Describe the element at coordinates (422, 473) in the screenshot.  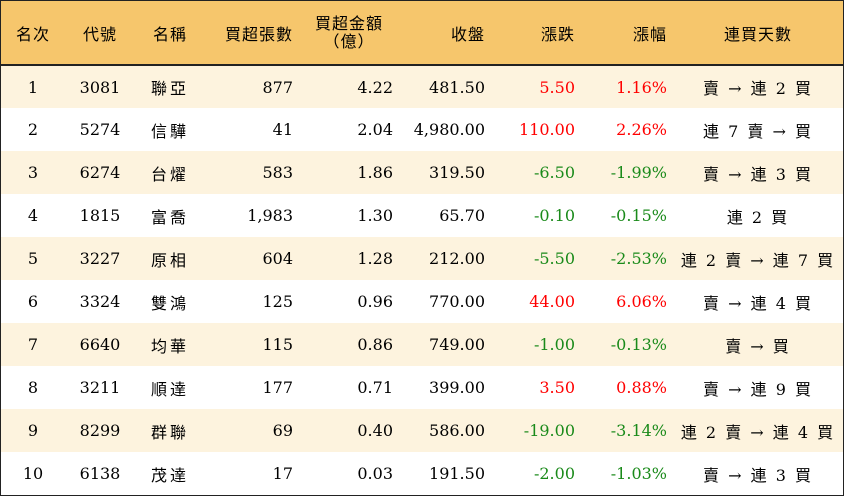
I see `table-row: 10 6138 茂達 17 0.03 191.50 -2.00 -1.03% 賣 → 連 3 買` at that location.